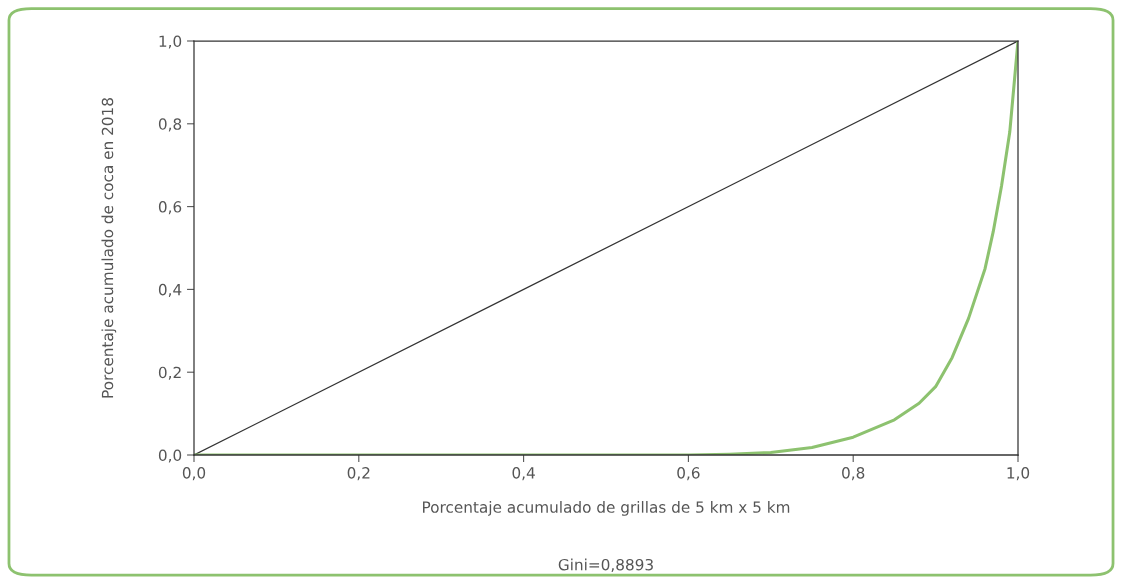 The width and height of the screenshot is (1122, 581). What do you see at coordinates (194, 474) in the screenshot?
I see `x-tick-label: 0,0` at bounding box center [194, 474].